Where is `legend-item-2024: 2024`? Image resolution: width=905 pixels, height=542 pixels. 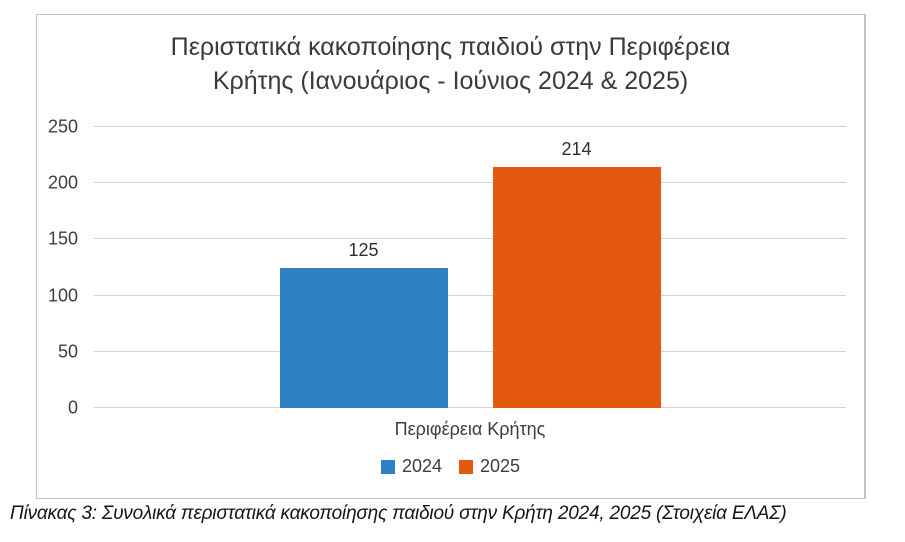
legend-item-2024: 2024 is located at coordinates (411, 466).